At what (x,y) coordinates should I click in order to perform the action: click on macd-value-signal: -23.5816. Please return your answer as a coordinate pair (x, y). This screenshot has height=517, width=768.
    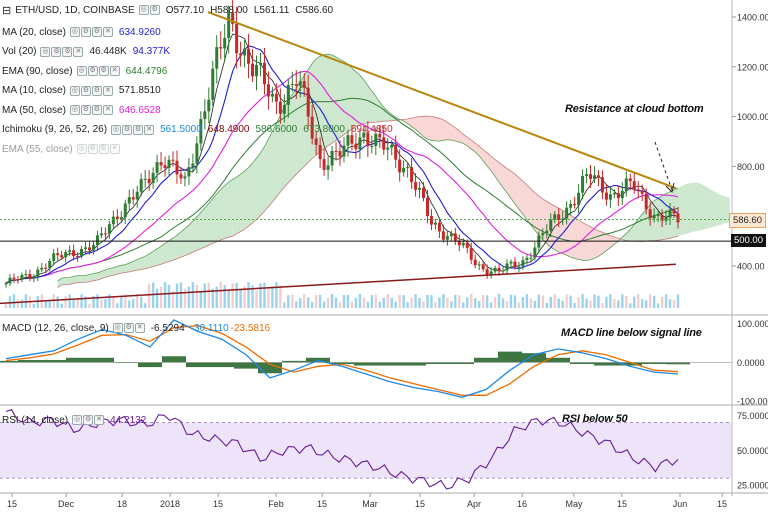
    Looking at the image, I should click on (250, 328).